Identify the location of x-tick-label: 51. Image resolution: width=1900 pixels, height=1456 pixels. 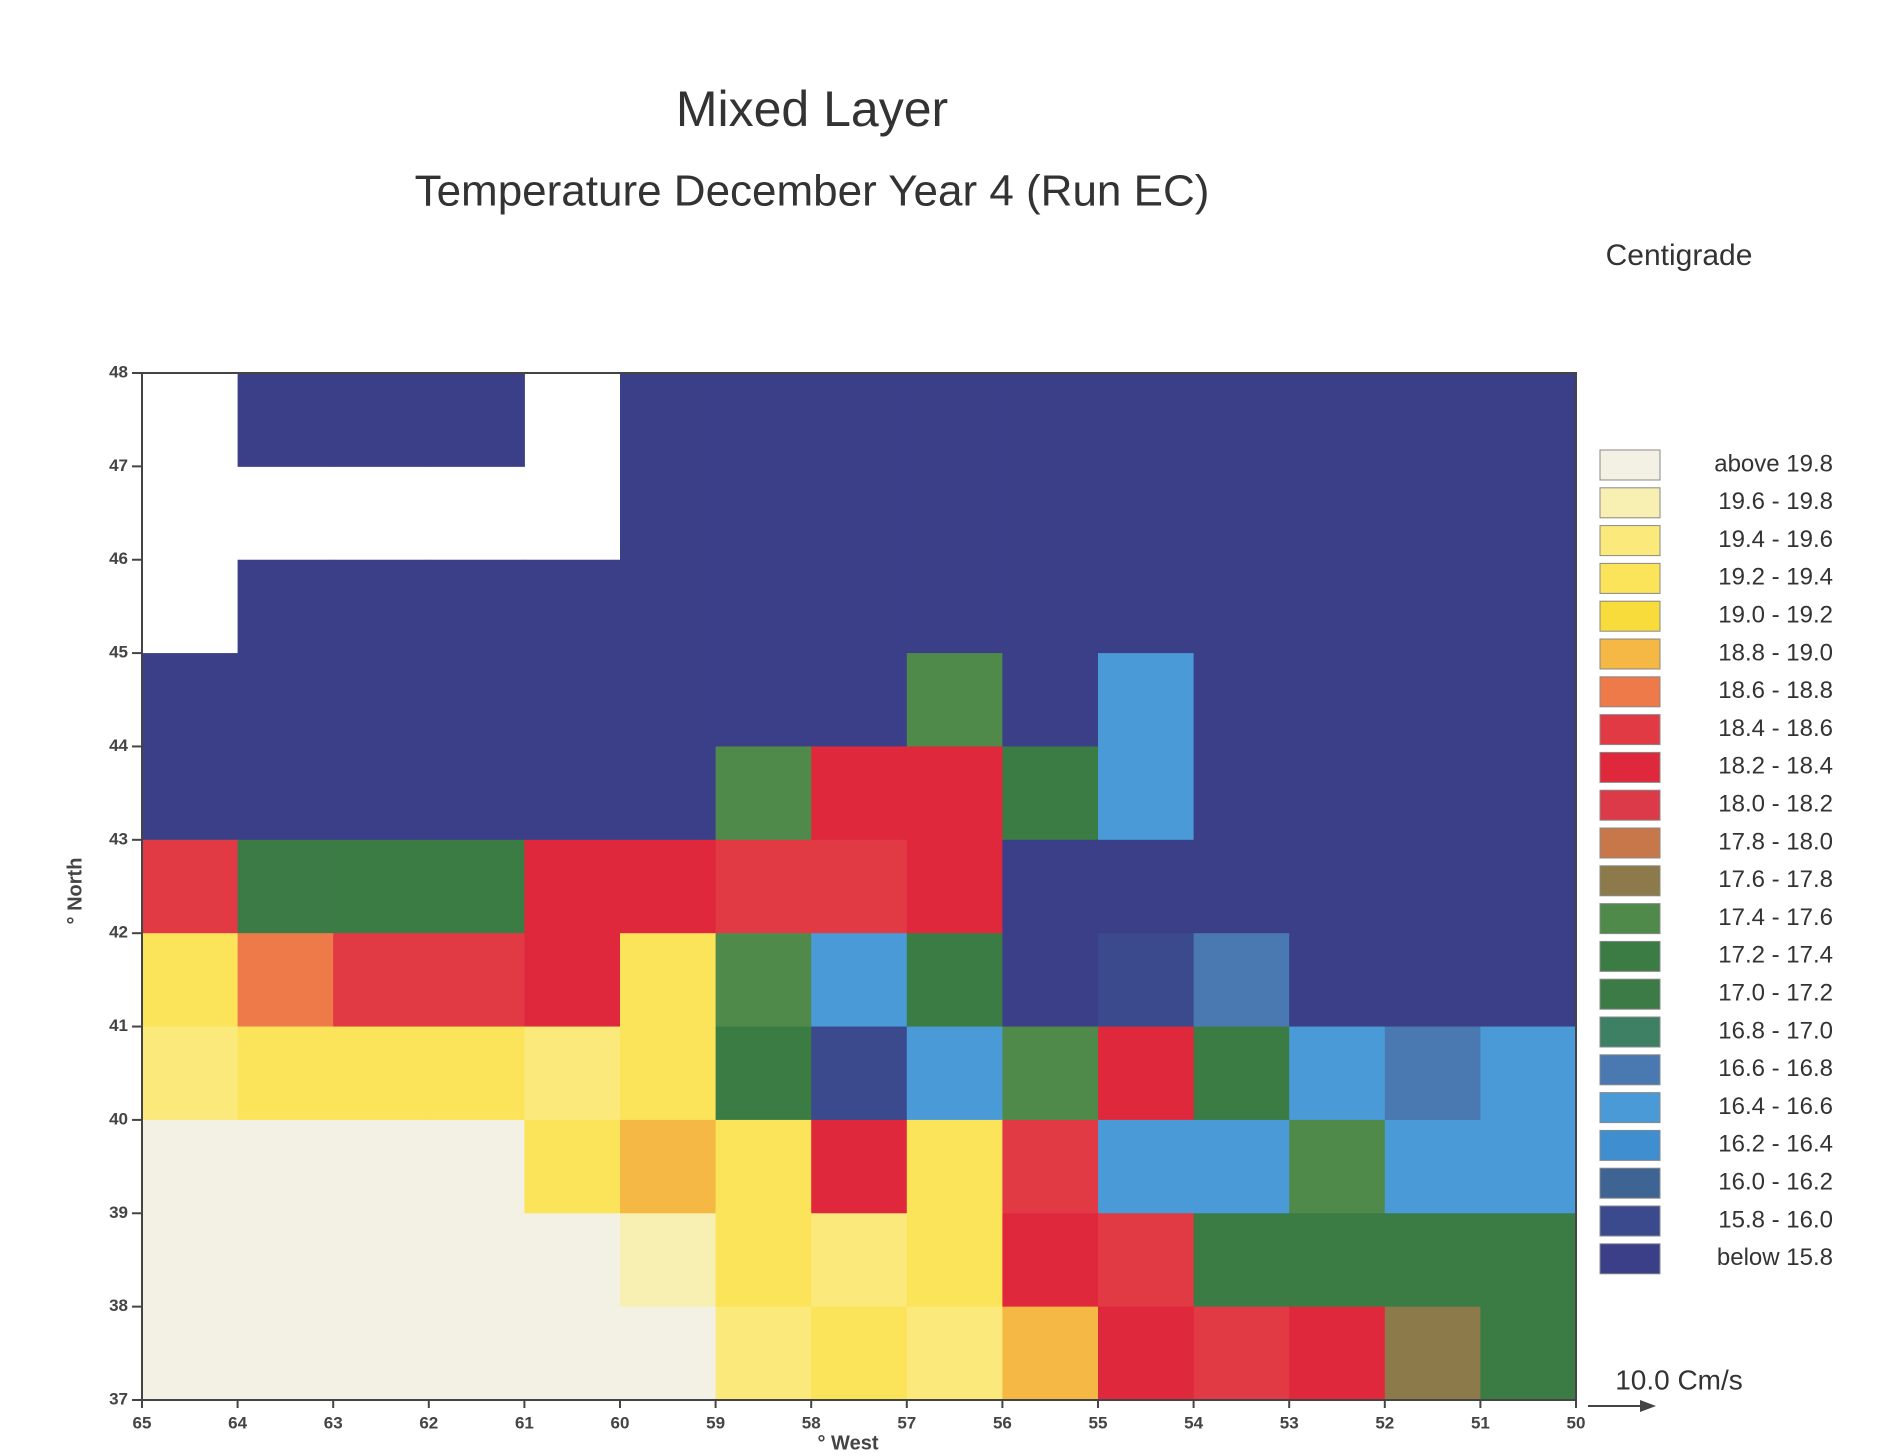
(1480, 1422).